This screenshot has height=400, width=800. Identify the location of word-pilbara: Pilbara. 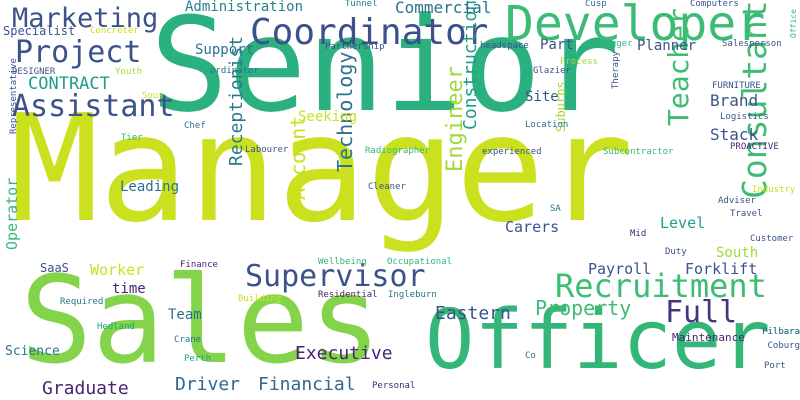
(781, 332).